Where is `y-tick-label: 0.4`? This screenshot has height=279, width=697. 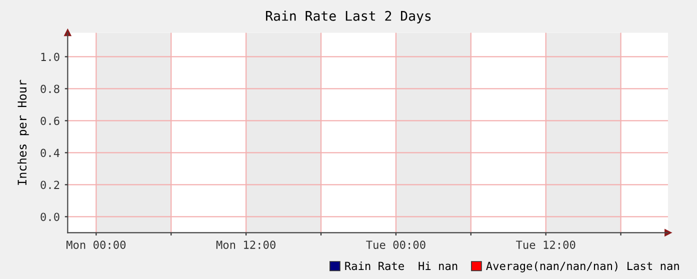
y-tick-label: 0.4 is located at coordinates (50, 153).